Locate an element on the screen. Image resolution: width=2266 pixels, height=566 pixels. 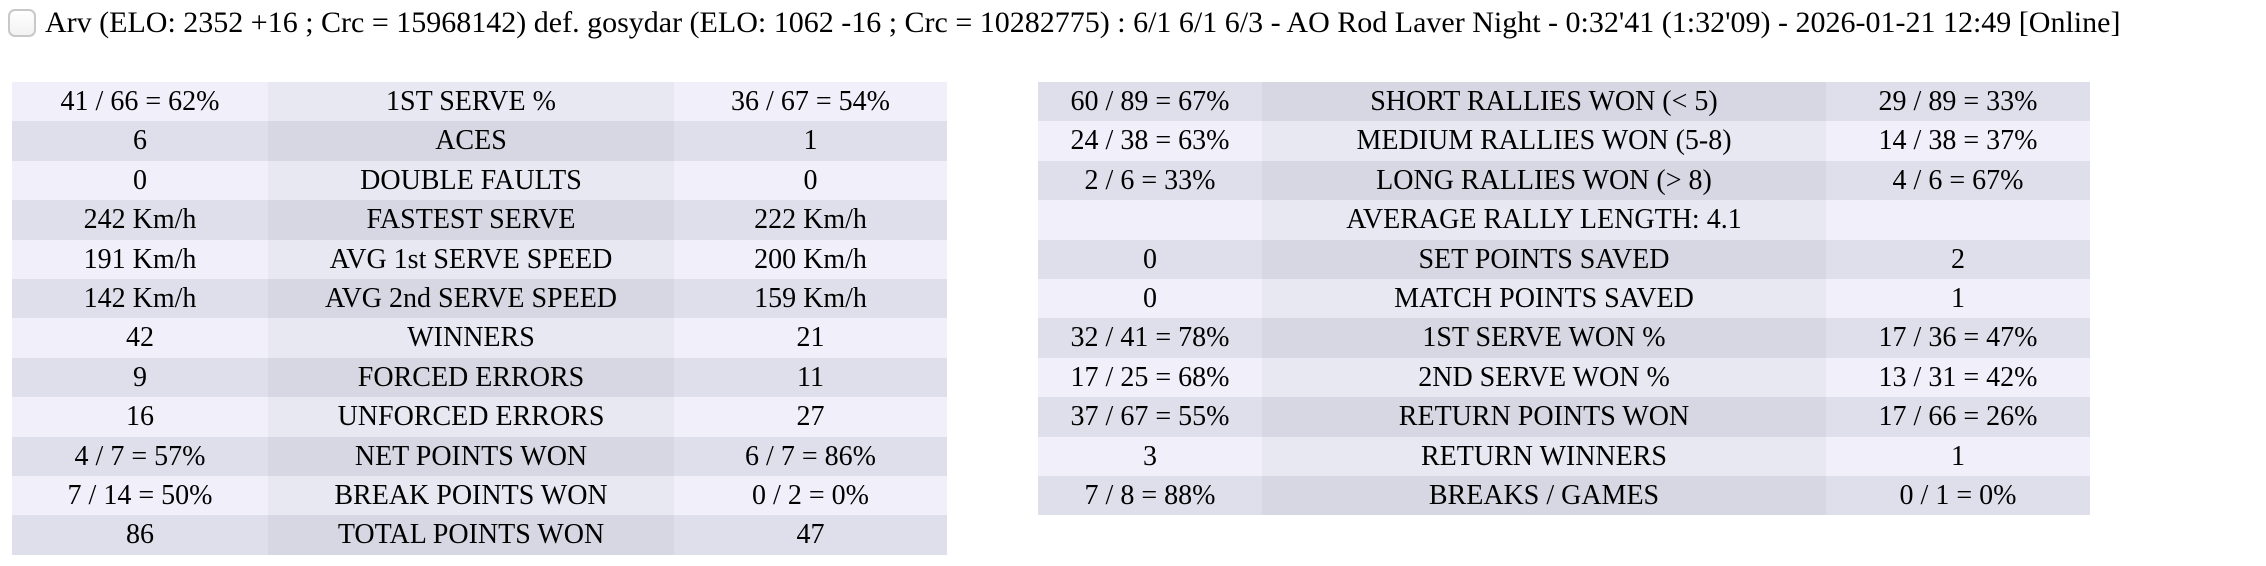
player2-value: 6 / 7 = 86% is located at coordinates (810, 456).